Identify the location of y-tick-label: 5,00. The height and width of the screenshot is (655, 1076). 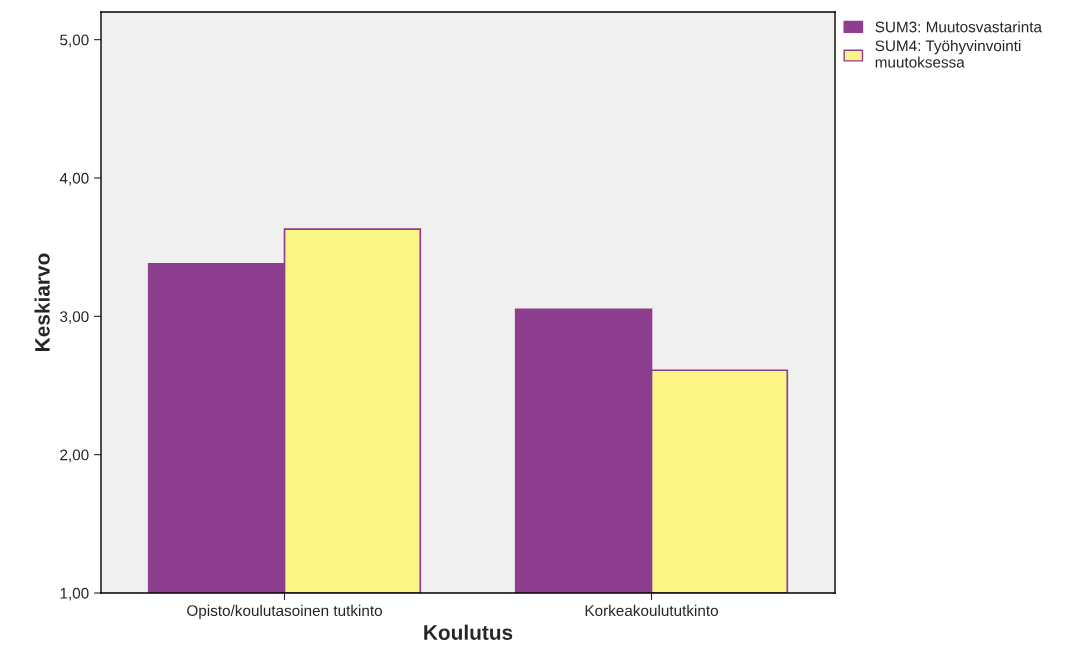
(74, 41).